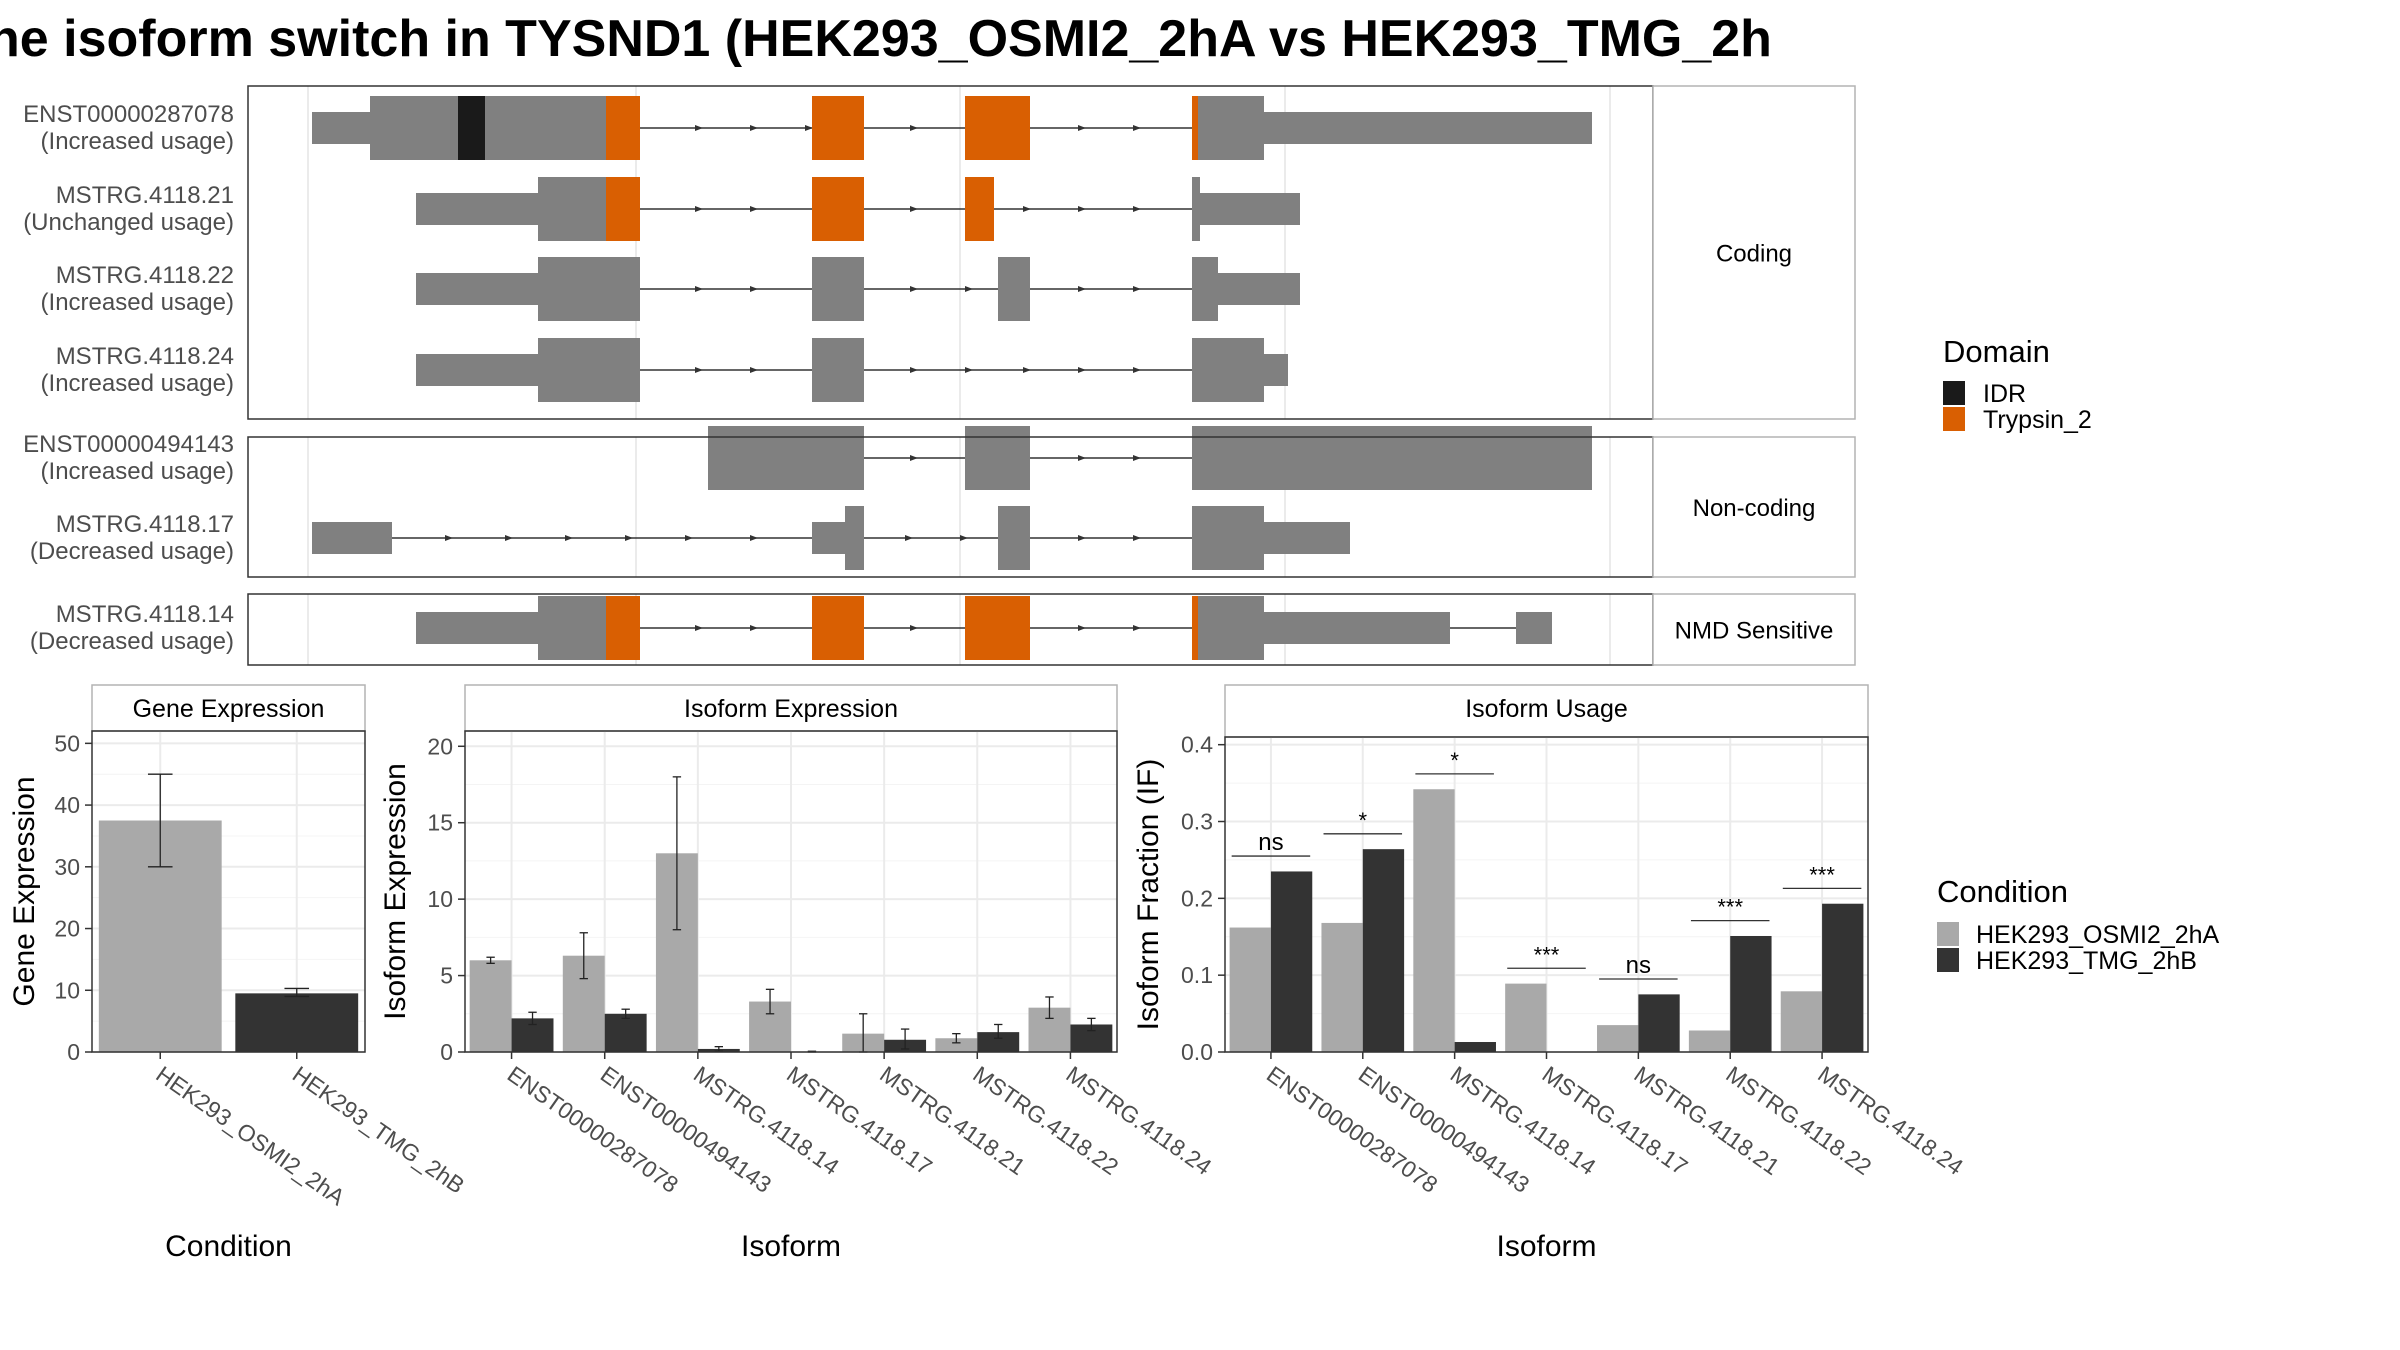 This screenshot has height=1350, width=2400. What do you see at coordinates (24, 891) in the screenshot?
I see `y-axis-label: Gene Expression` at bounding box center [24, 891].